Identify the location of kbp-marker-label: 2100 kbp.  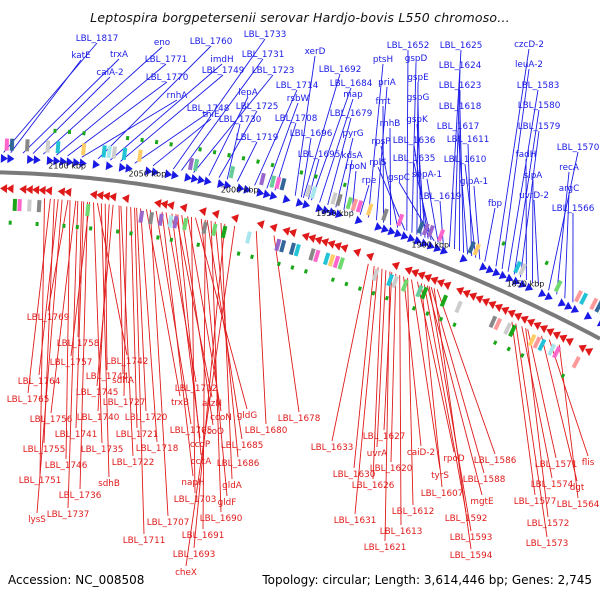
(67, 166).